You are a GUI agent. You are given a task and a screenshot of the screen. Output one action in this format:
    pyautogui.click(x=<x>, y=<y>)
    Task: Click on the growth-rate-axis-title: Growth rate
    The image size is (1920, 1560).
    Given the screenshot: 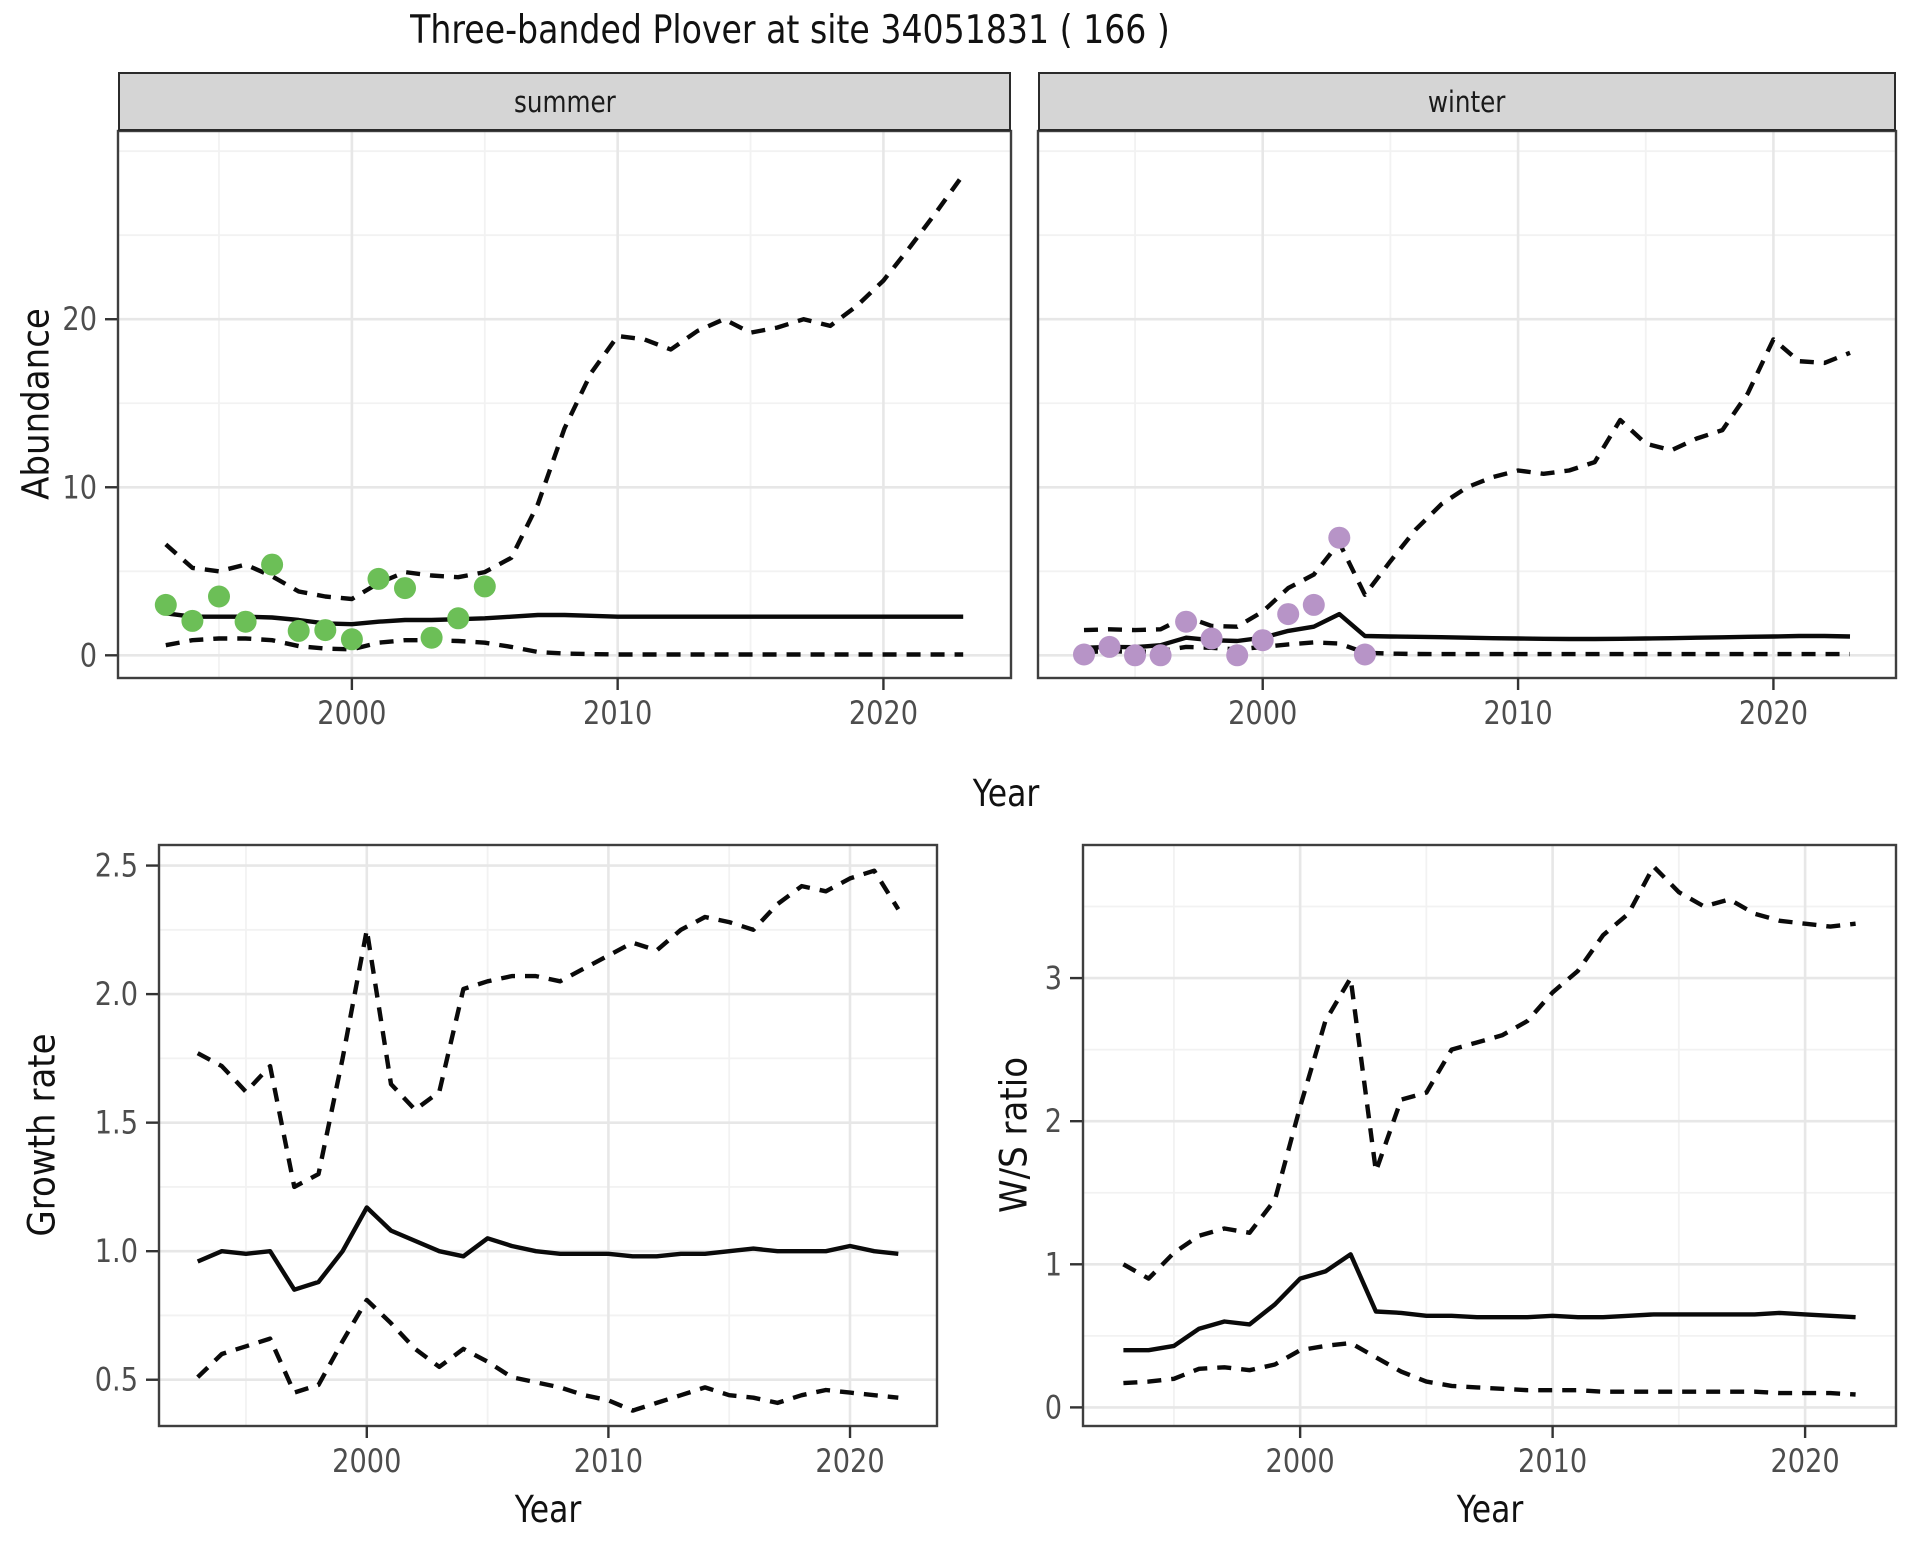 What is the action you would take?
    pyautogui.click(x=42, y=1135)
    